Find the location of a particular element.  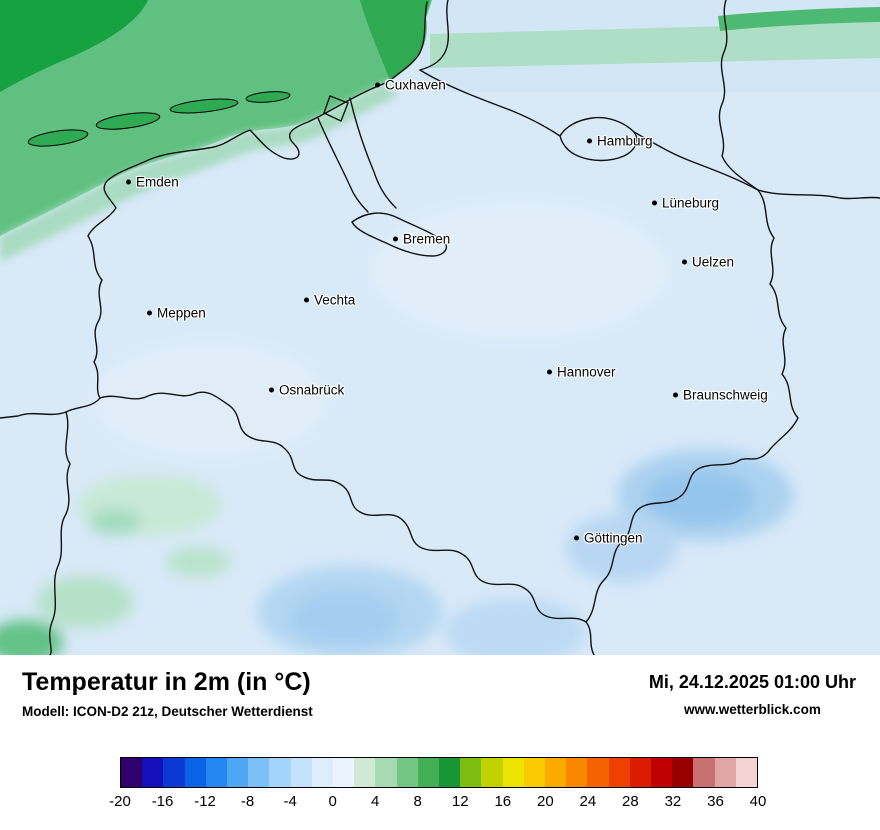

legend-tick: -16 is located at coordinates (162, 801).